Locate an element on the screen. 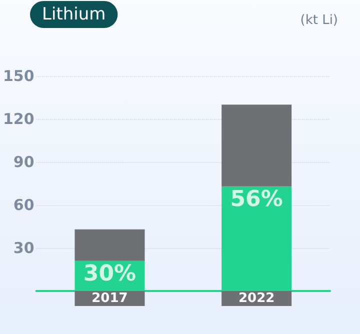  y-tick-label: 30 is located at coordinates (23, 248).